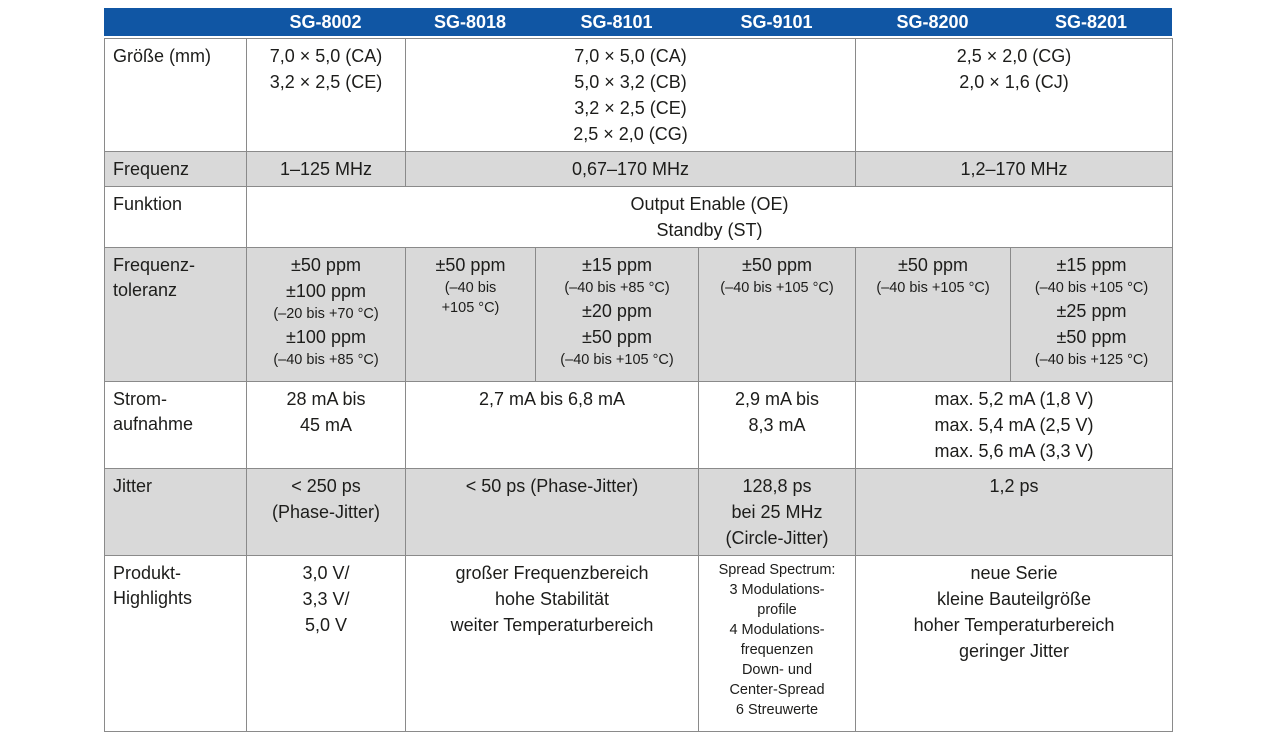  What do you see at coordinates (326, 512) in the screenshot?
I see `spec-cell: < 250 ps (Phase-Jitter)` at bounding box center [326, 512].